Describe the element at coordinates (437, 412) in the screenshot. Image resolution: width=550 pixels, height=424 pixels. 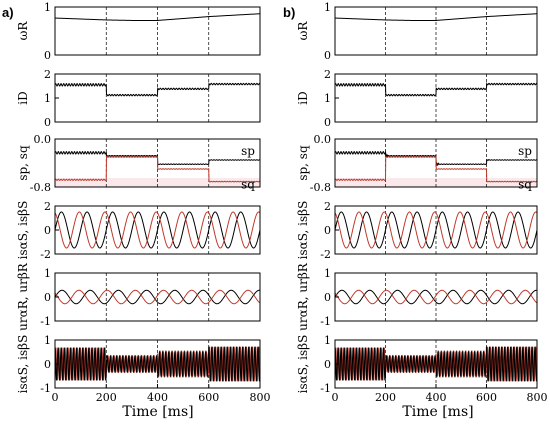
I see `x-axis-label-b: Time [ms]` at that location.